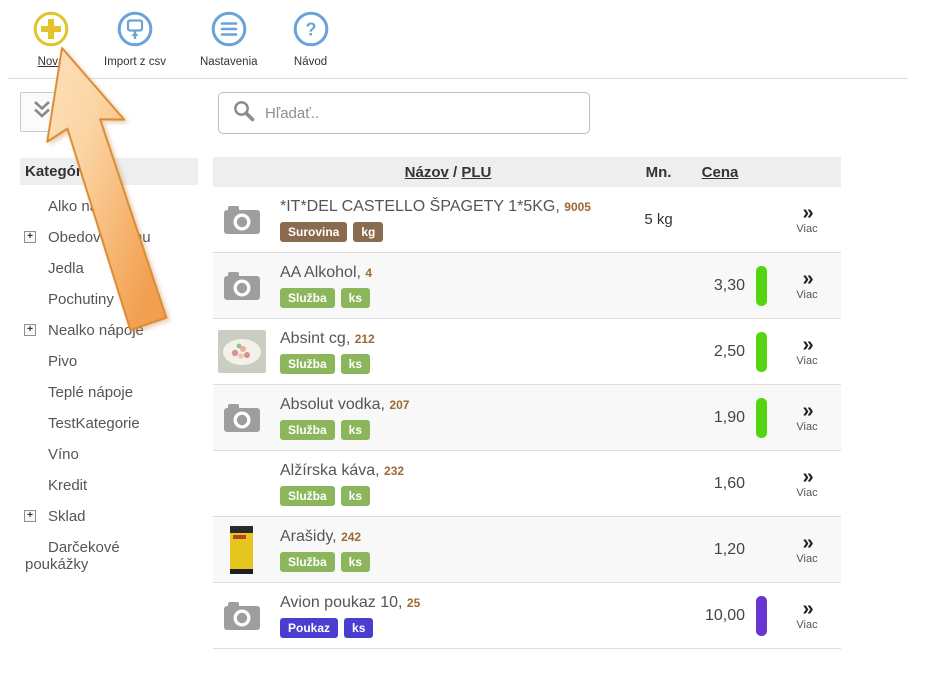  What do you see at coordinates (458, 39) in the screenshot?
I see `toolbar: Nová Import z csv` at bounding box center [458, 39].